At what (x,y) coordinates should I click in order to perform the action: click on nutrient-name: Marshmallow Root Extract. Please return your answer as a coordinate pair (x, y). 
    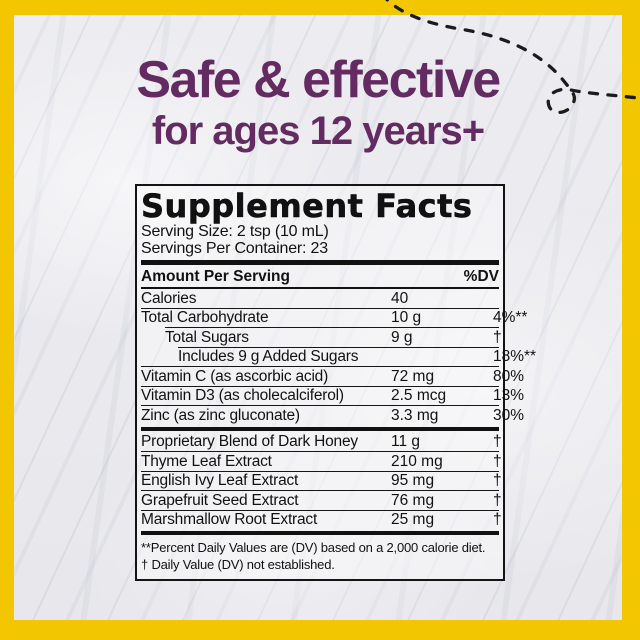
    Looking at the image, I should click on (229, 519).